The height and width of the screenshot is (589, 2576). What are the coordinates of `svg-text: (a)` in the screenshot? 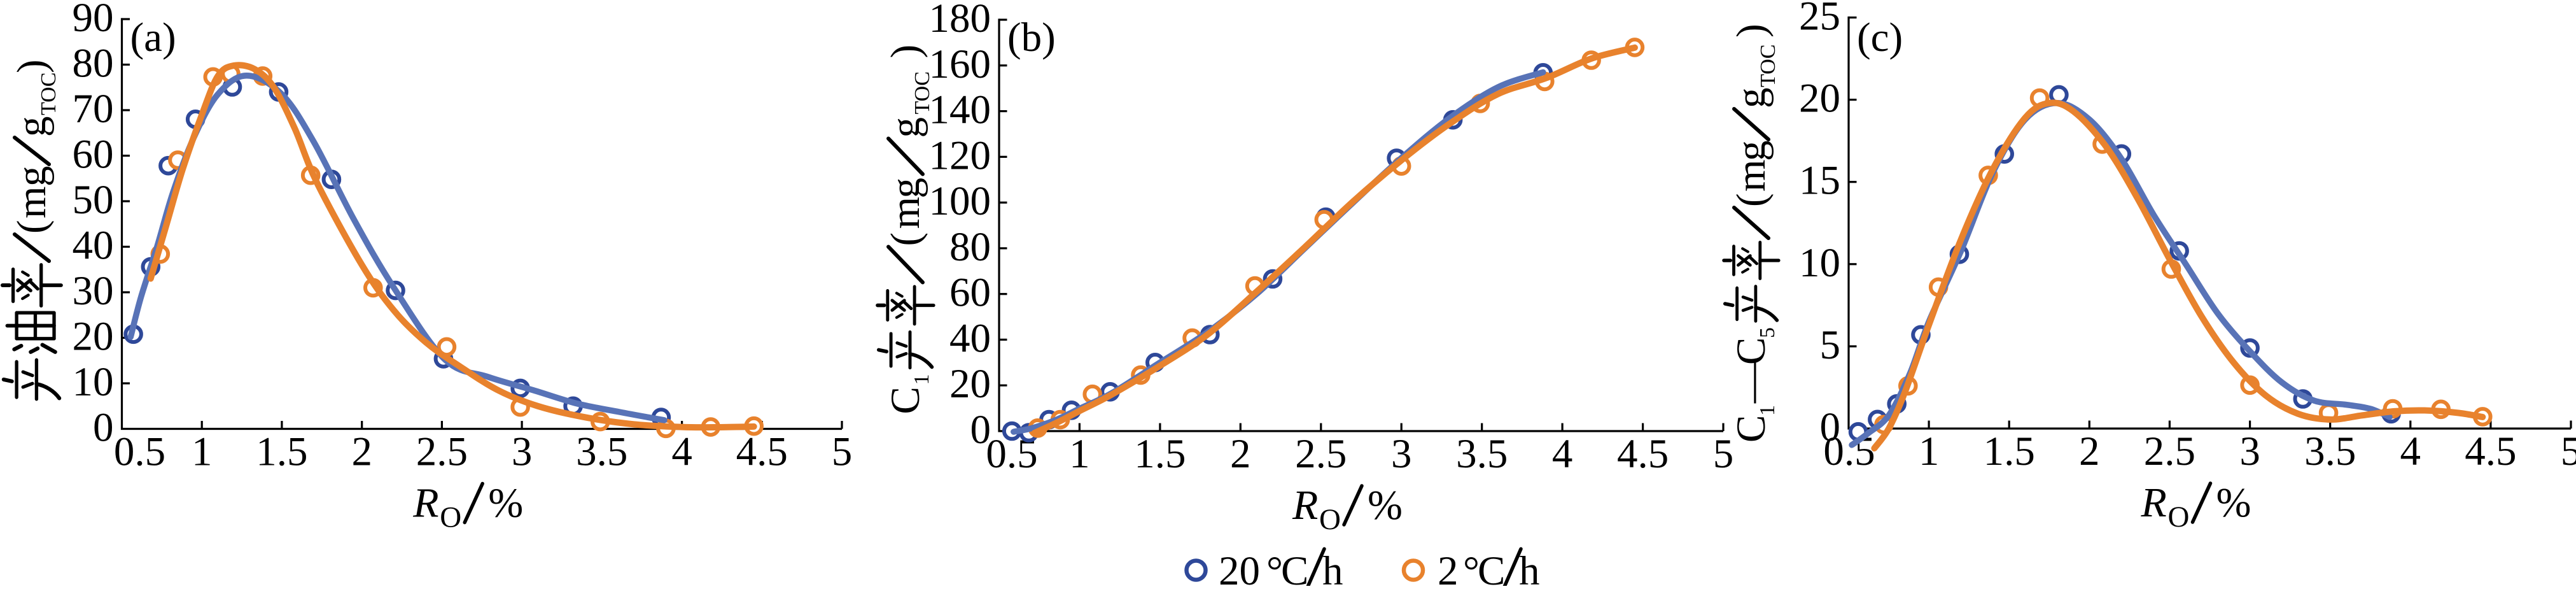 It's located at (153, 38).